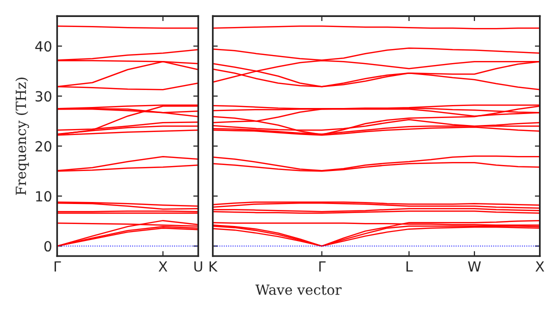 This screenshot has height=310, width=560. I want to click on x-tick-label: K, so click(214, 266).